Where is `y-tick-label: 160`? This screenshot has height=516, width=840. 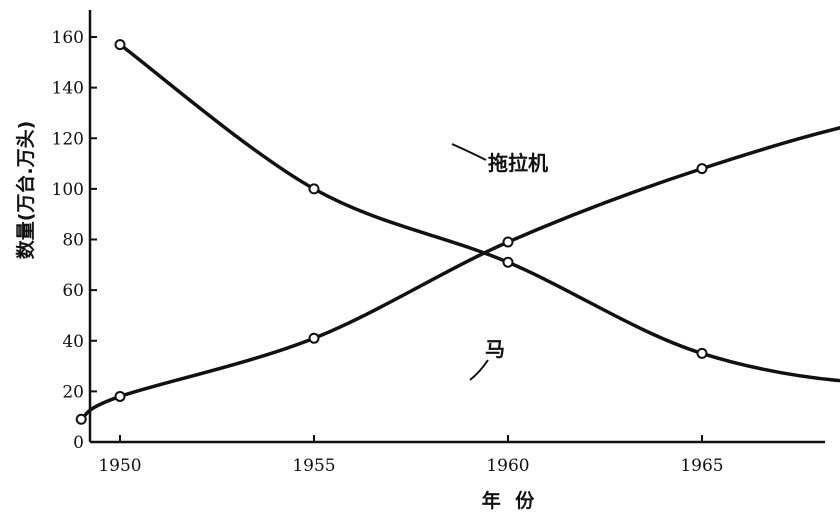 y-tick-label: 160 is located at coordinates (68, 38).